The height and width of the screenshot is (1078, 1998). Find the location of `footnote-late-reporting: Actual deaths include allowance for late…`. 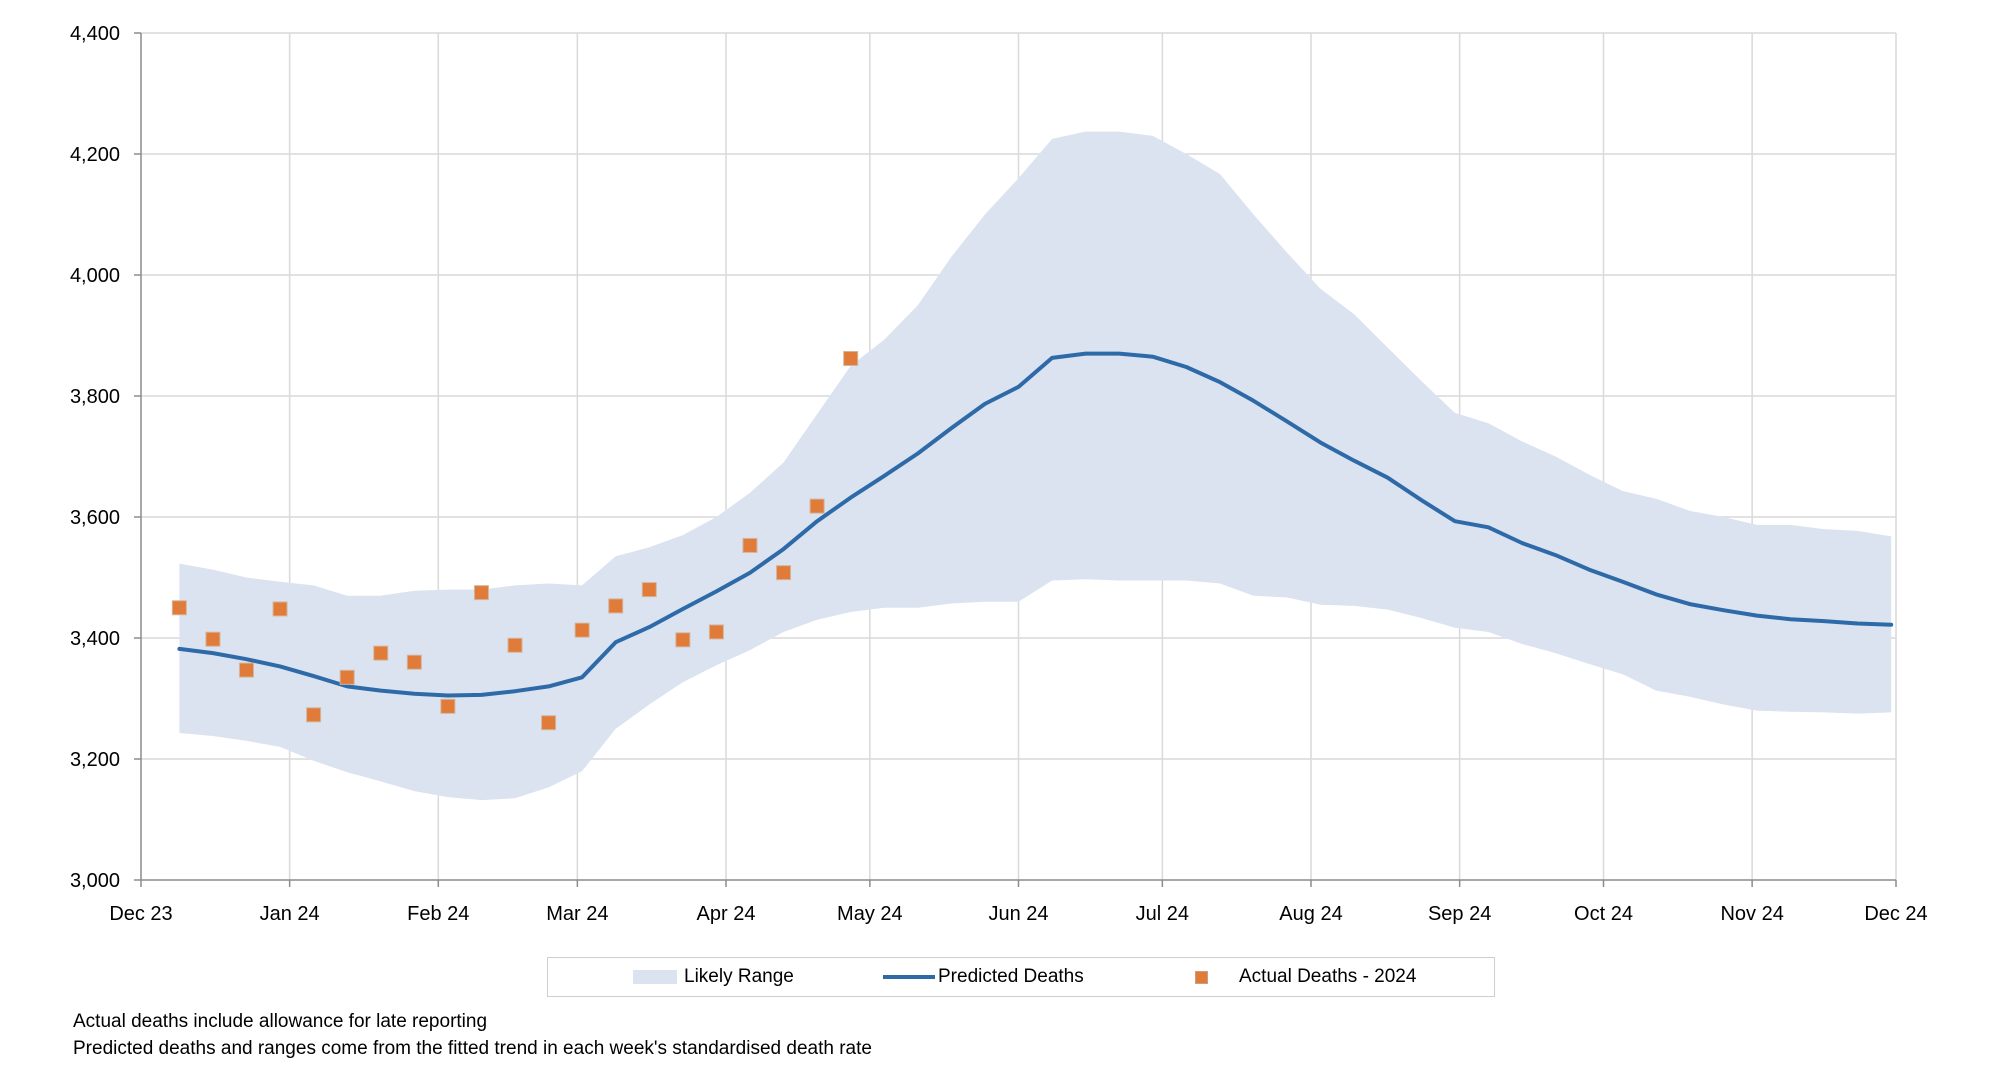

footnote-late-reporting: Actual deaths include allowance for late… is located at coordinates (280, 1021).